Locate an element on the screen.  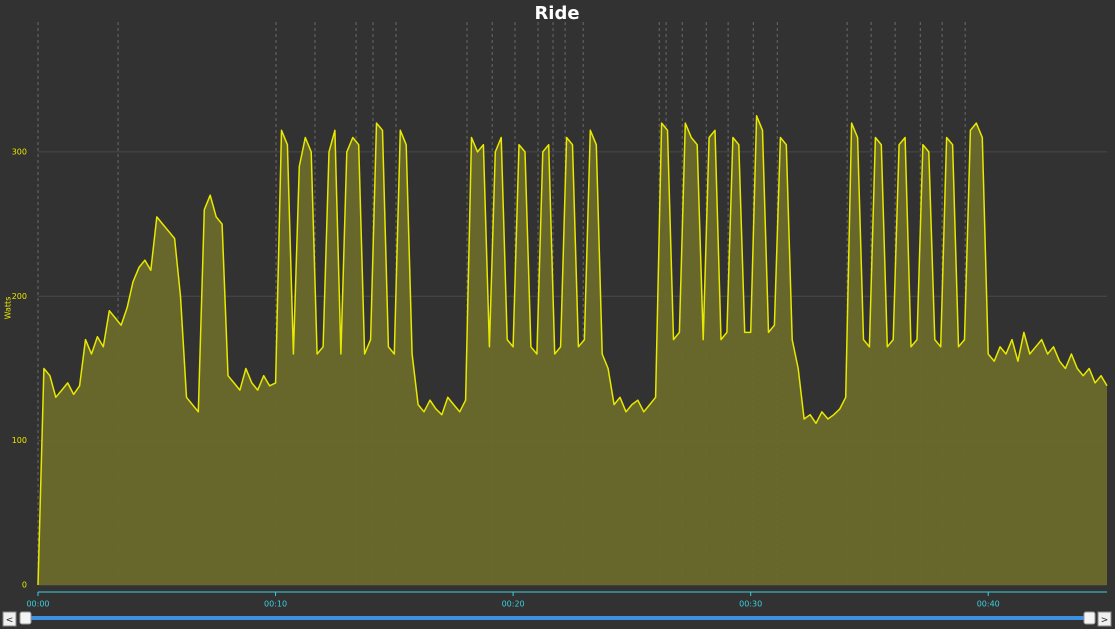
scroll-left-button is located at coordinates (9, 619).